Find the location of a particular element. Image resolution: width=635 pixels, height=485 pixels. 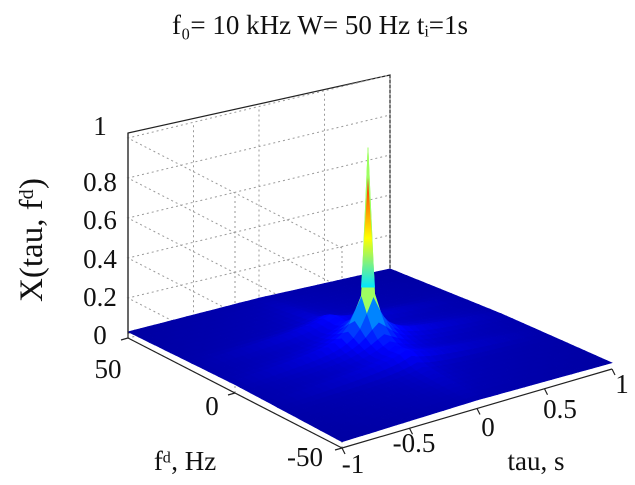

y-tick-label: 50 is located at coordinates (108, 369).